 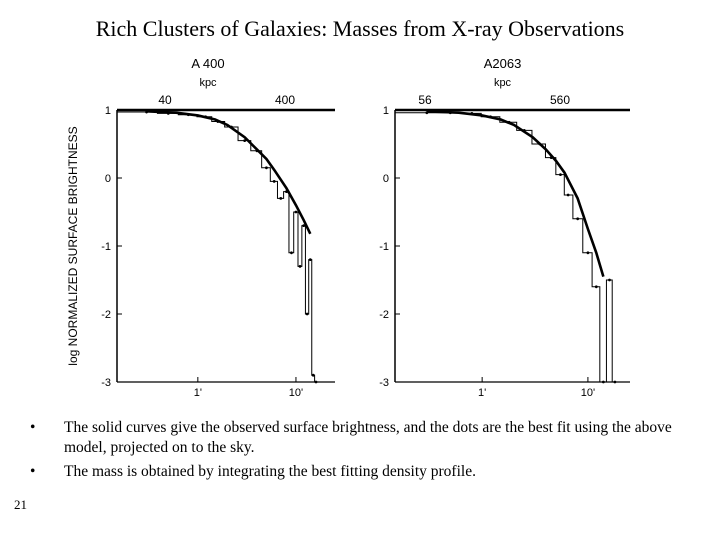 What do you see at coordinates (503, 63) in the screenshot?
I see `chart-title: A2063` at bounding box center [503, 63].